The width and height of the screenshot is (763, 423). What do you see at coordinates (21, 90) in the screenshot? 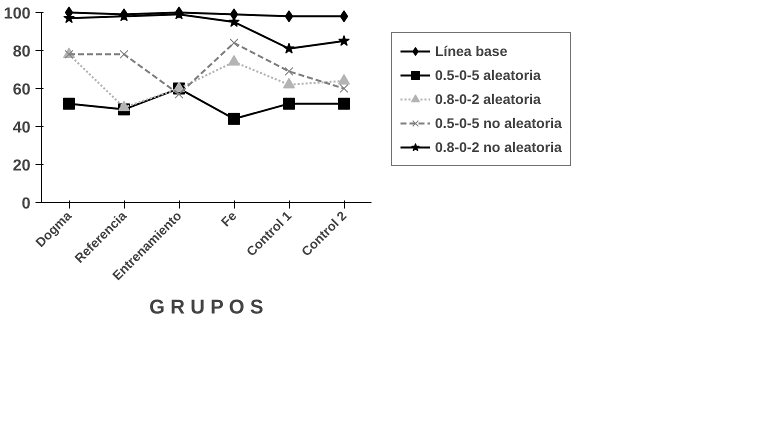
I see `y-tick-label: 60` at bounding box center [21, 90].